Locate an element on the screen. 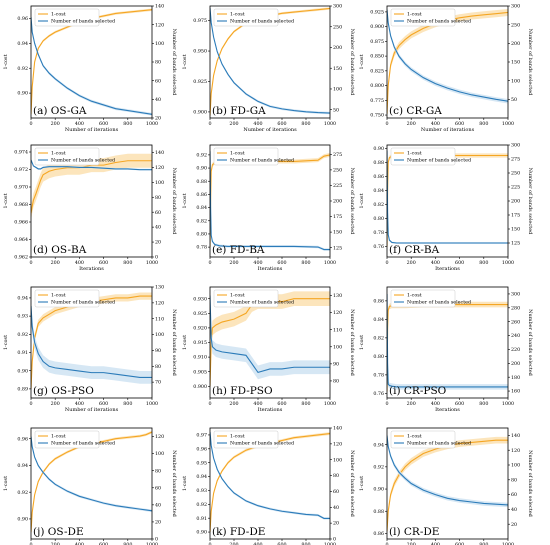 The width and height of the screenshot is (550, 545). y-tick-label: 0.92 is located at coordinates (22, 335).